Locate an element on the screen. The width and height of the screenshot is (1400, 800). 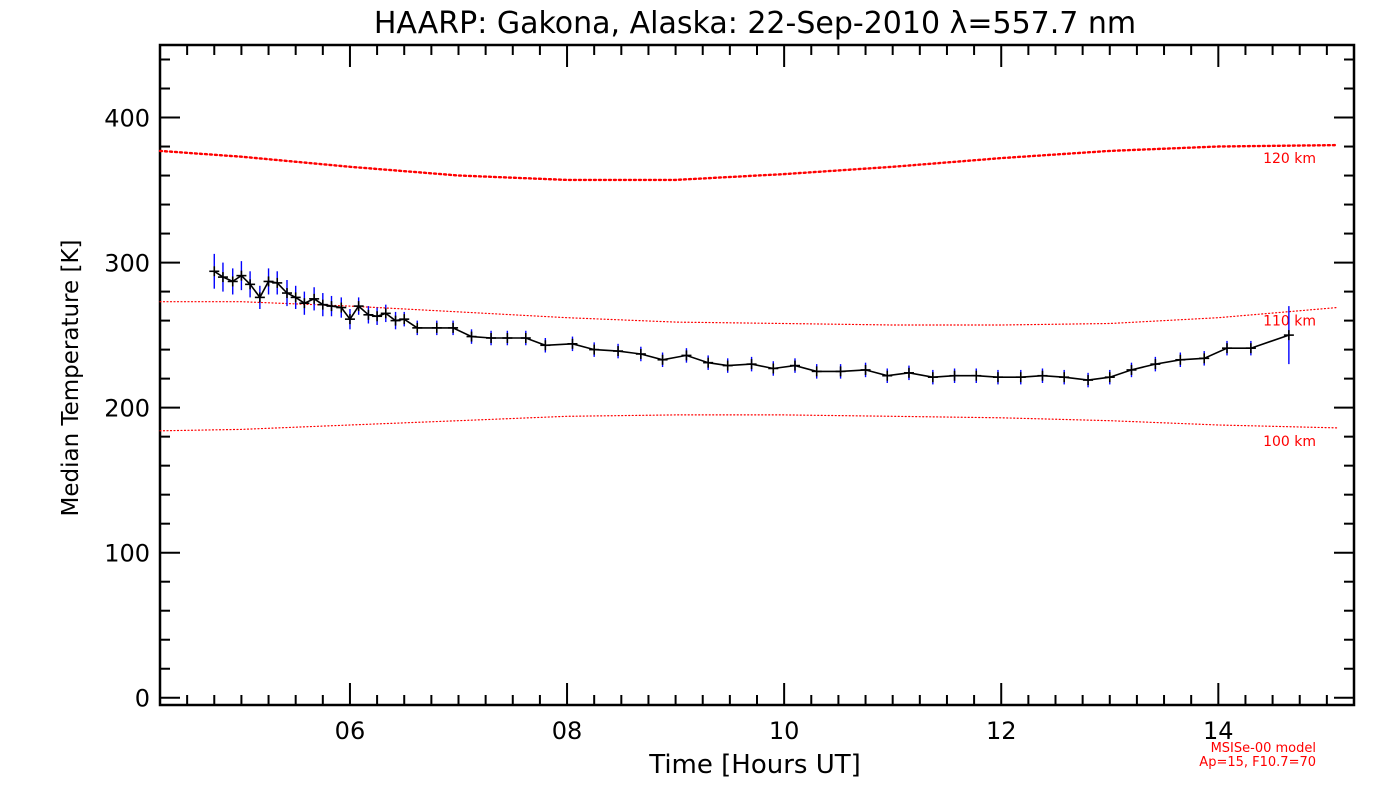
y-axis-label: Median Temperature [K] is located at coordinates (71, 378).